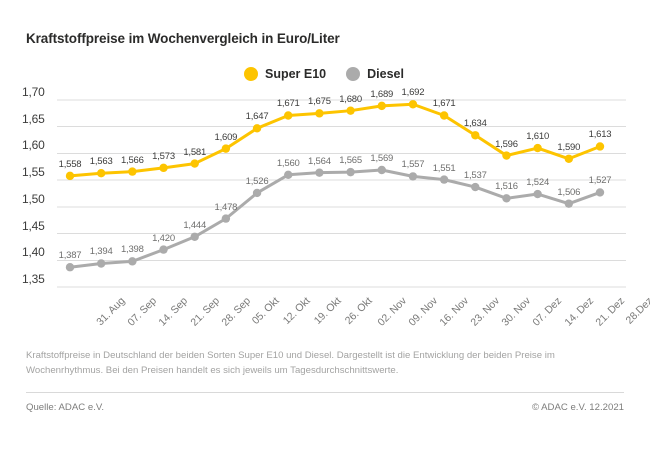 This screenshot has width=650, height=456. I want to click on y-axis-tick-label: 1,55, so click(33, 172).